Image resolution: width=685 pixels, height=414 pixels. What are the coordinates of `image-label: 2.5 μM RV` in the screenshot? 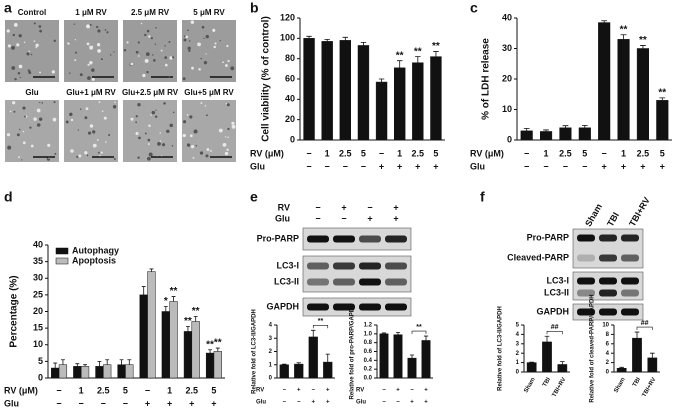 It's located at (150, 12).